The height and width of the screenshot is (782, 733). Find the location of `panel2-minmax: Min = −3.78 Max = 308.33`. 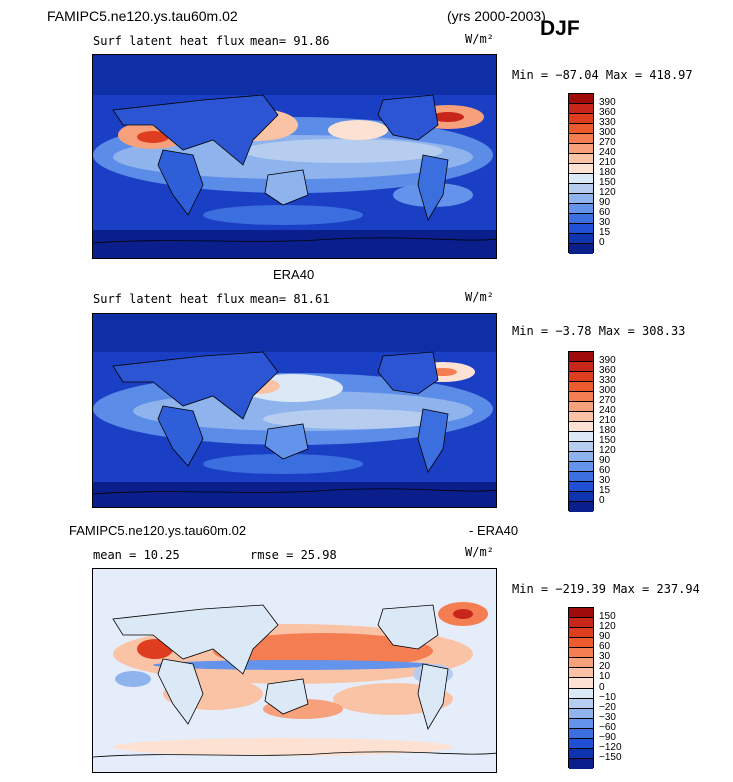

panel2-minmax: Min = −3.78 Max = 308.33 is located at coordinates (599, 331).